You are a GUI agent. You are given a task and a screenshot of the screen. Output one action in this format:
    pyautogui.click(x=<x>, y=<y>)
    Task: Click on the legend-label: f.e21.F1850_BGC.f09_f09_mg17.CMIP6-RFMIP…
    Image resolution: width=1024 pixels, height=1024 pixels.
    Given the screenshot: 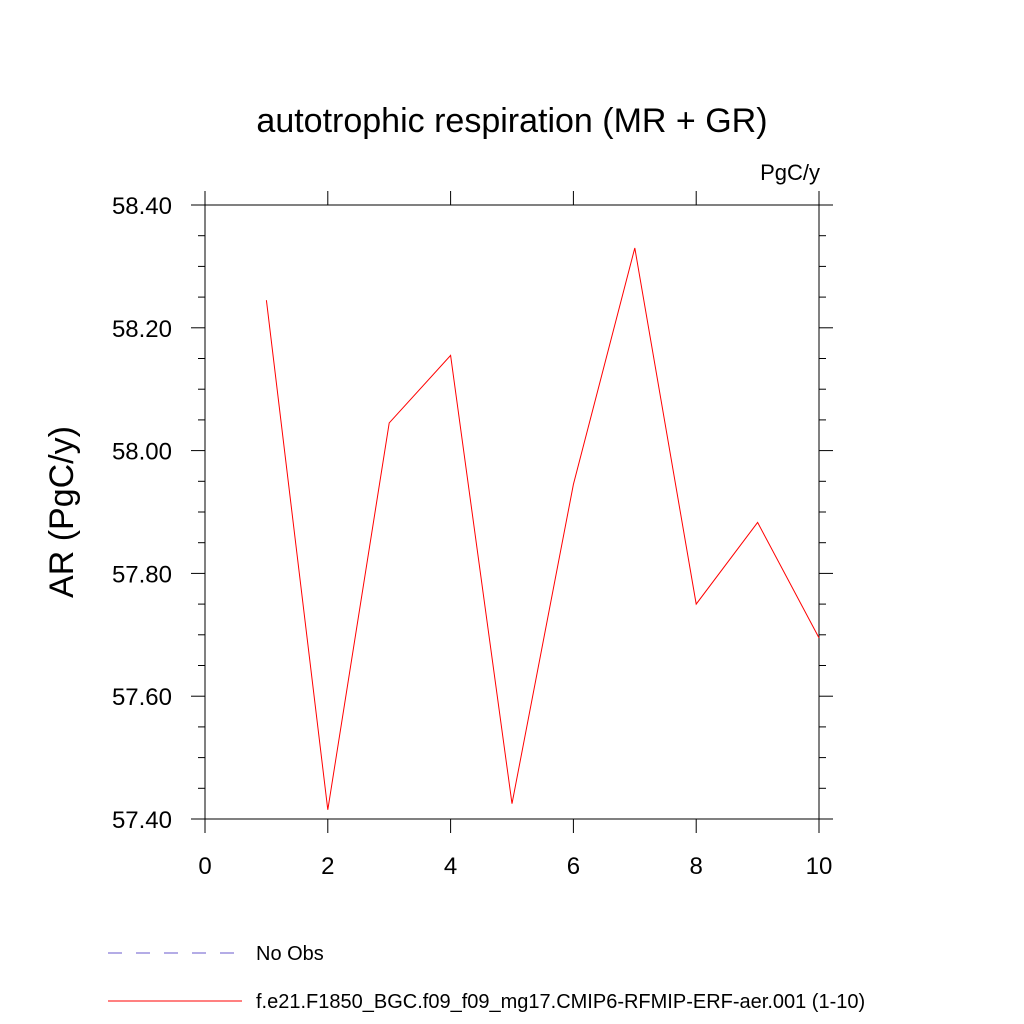 What is the action you would take?
    pyautogui.click(x=560, y=1002)
    